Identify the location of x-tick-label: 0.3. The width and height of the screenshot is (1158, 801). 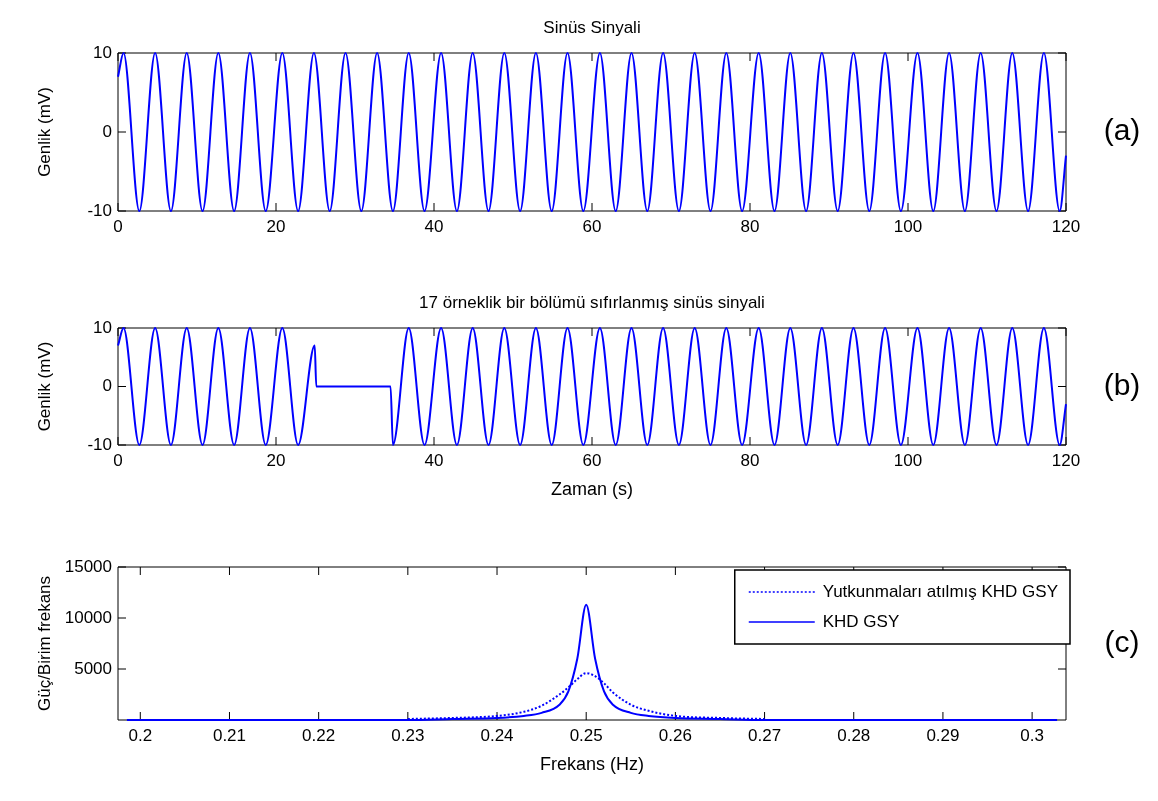
(1032, 735).